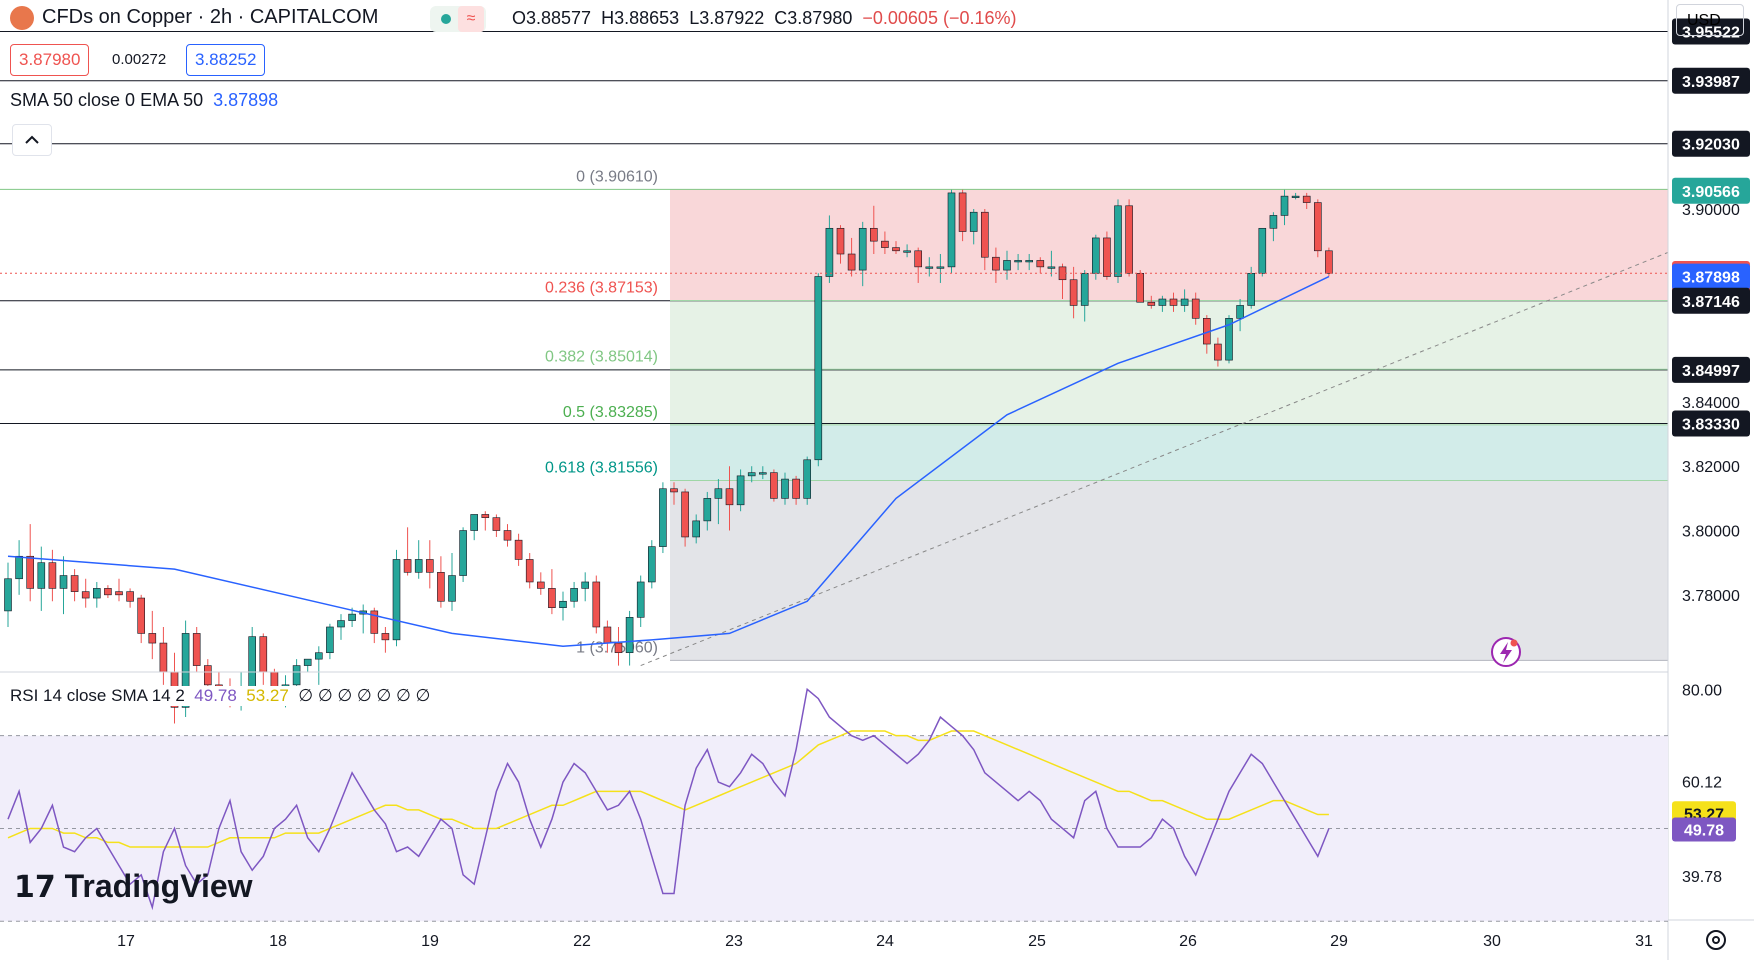 The height and width of the screenshot is (960, 1754). What do you see at coordinates (1702, 690) in the screenshot?
I see `rsi-tick-label: 80.00` at bounding box center [1702, 690].